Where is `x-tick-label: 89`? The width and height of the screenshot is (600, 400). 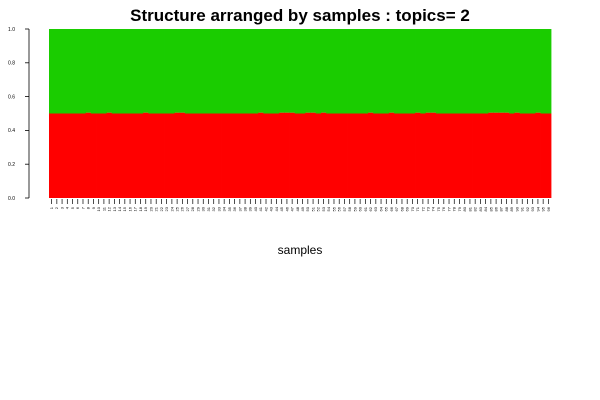 x-tick-label: 89 is located at coordinates (511, 208).